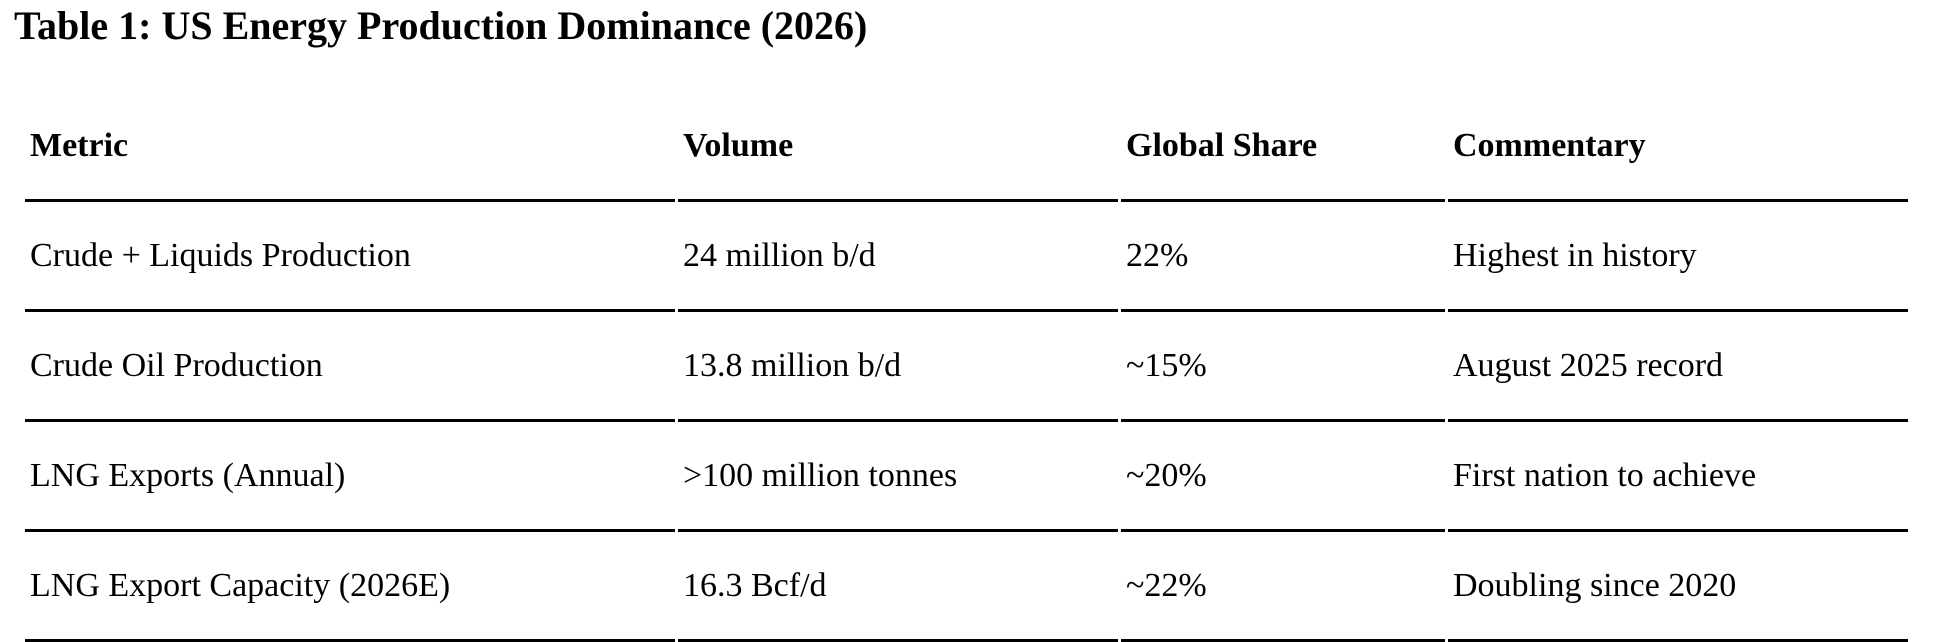 This screenshot has width=1938, height=642. I want to click on column-header-metric: Metric, so click(350, 147).